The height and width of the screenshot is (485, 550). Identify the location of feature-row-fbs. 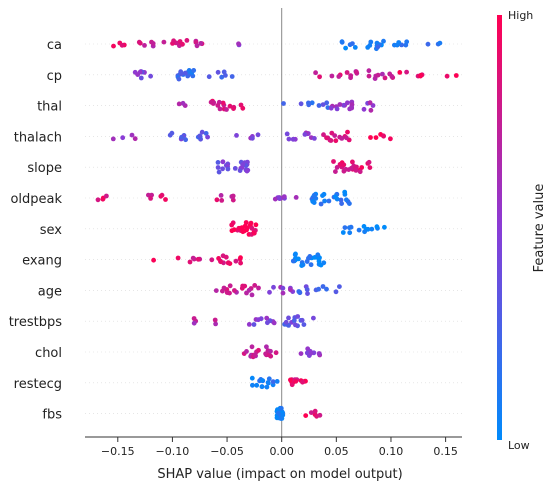
(298, 413).